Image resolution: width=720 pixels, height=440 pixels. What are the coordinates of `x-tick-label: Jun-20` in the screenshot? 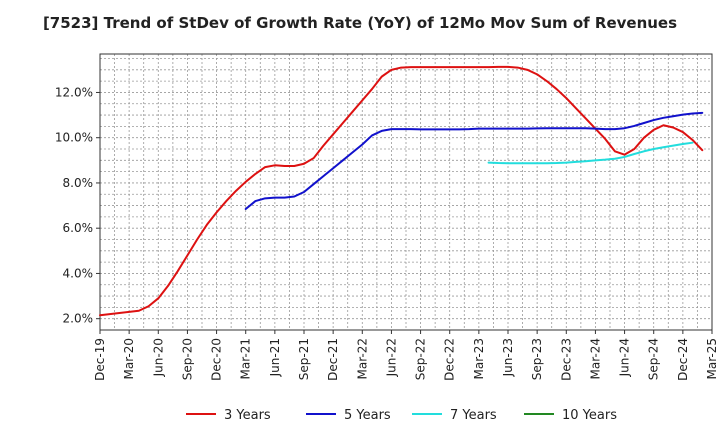 It's located at (158, 357).